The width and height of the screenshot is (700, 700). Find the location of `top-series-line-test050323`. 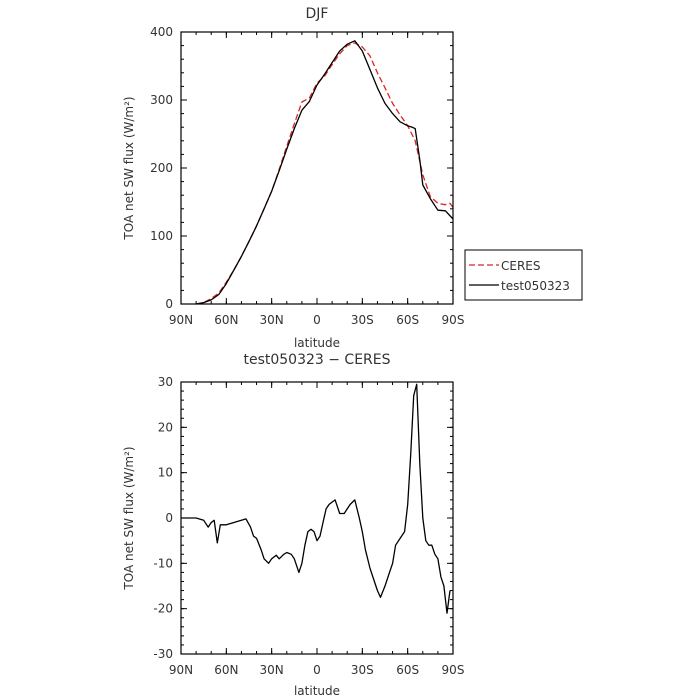

top-series-line-test050323 is located at coordinates (324, 172).